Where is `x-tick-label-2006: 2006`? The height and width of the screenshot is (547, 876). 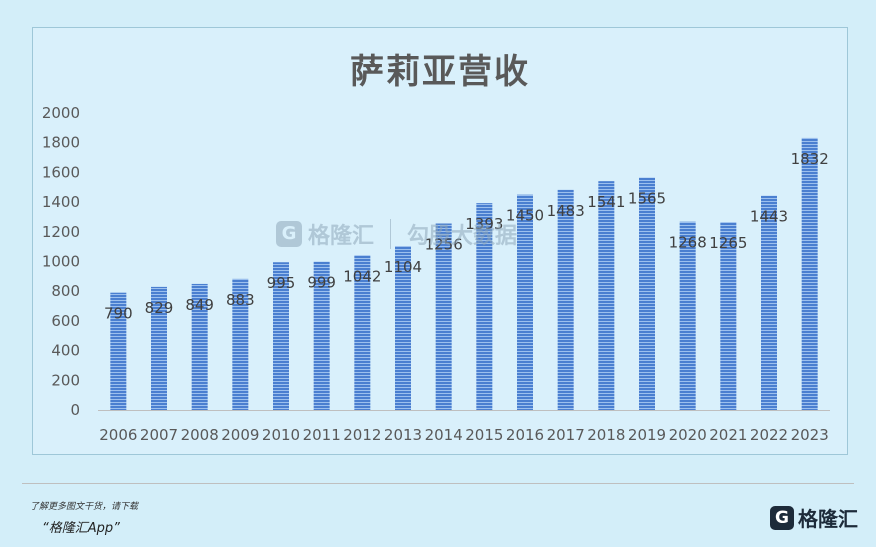 x-tick-label-2006: 2006 is located at coordinates (118, 435).